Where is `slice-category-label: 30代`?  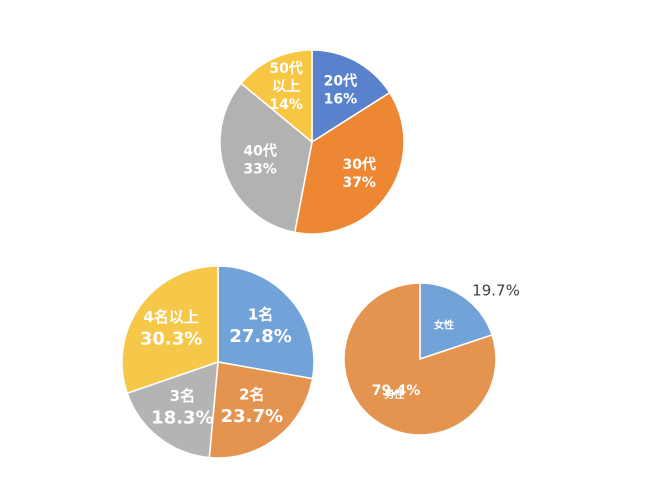 slice-category-label: 30代 is located at coordinates (358, 164).